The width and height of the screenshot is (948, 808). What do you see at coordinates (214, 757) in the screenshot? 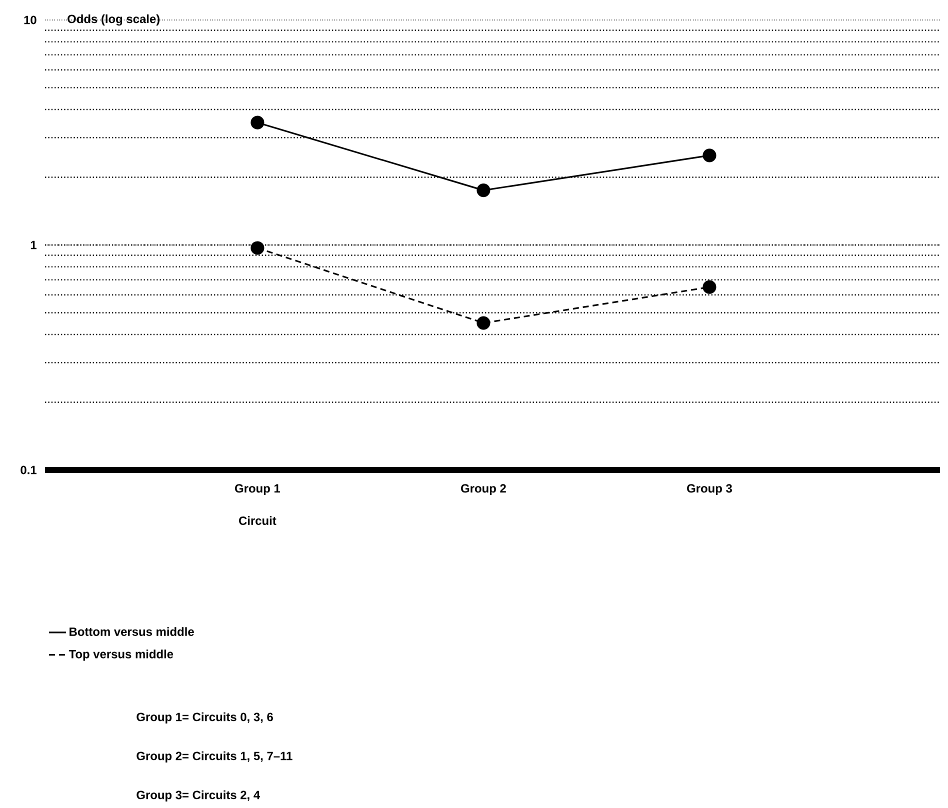
I see `text: Group 2= Circuits 1, 5, 7–11` at bounding box center [214, 757].